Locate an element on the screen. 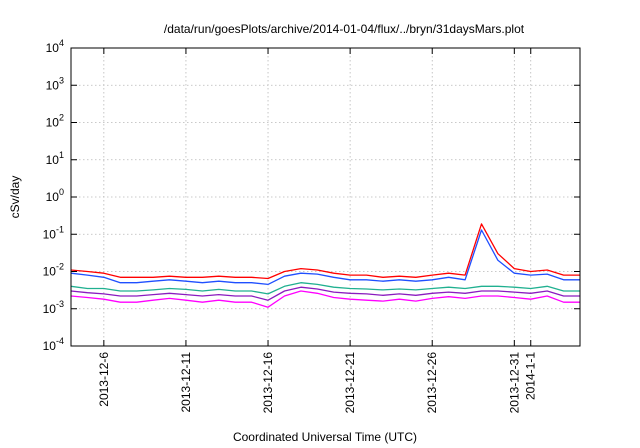  y-axis-label: cSv/day is located at coordinates (15, 197).